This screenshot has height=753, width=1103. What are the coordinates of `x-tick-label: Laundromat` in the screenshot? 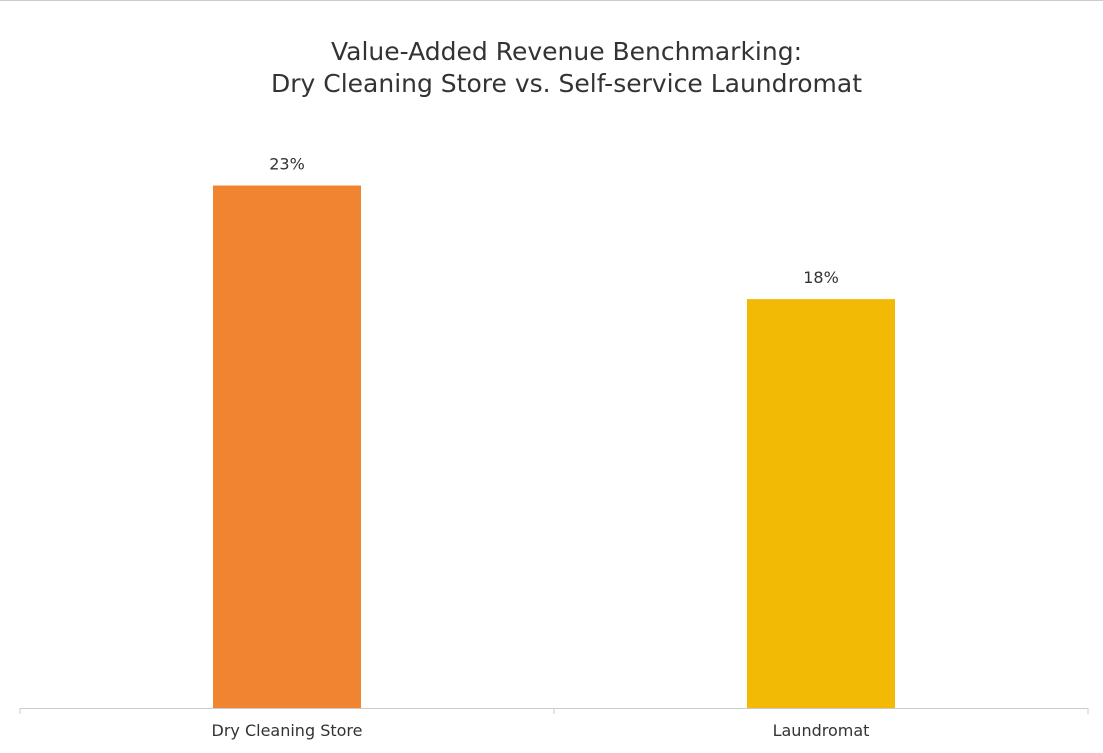 It's located at (821, 730).